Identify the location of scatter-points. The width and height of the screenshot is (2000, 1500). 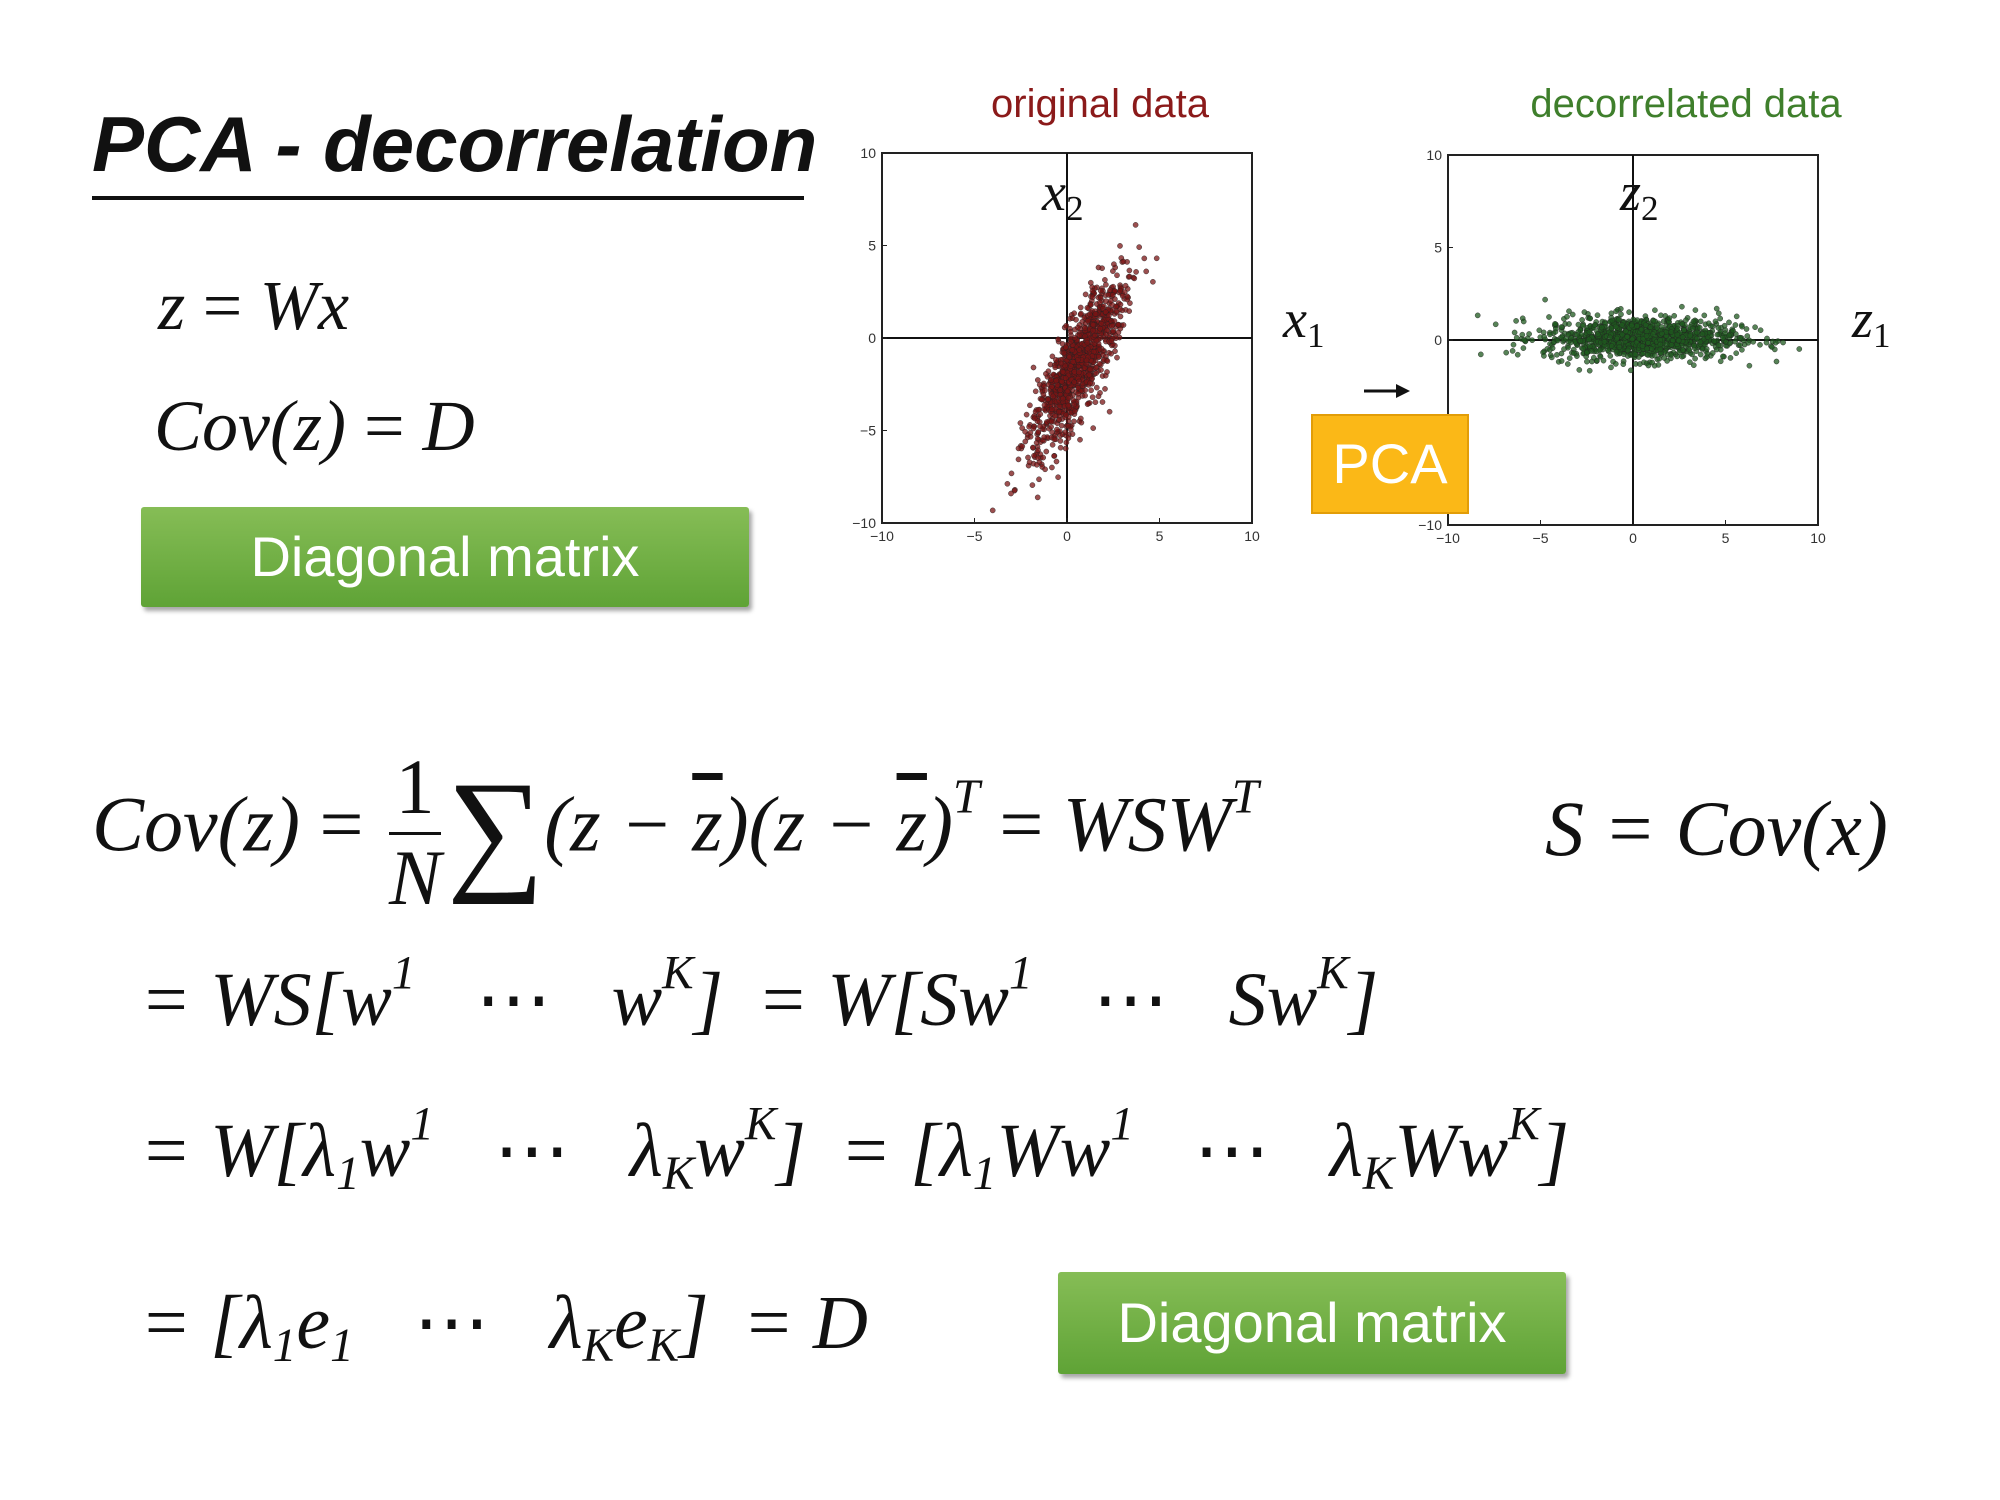
(1638, 335).